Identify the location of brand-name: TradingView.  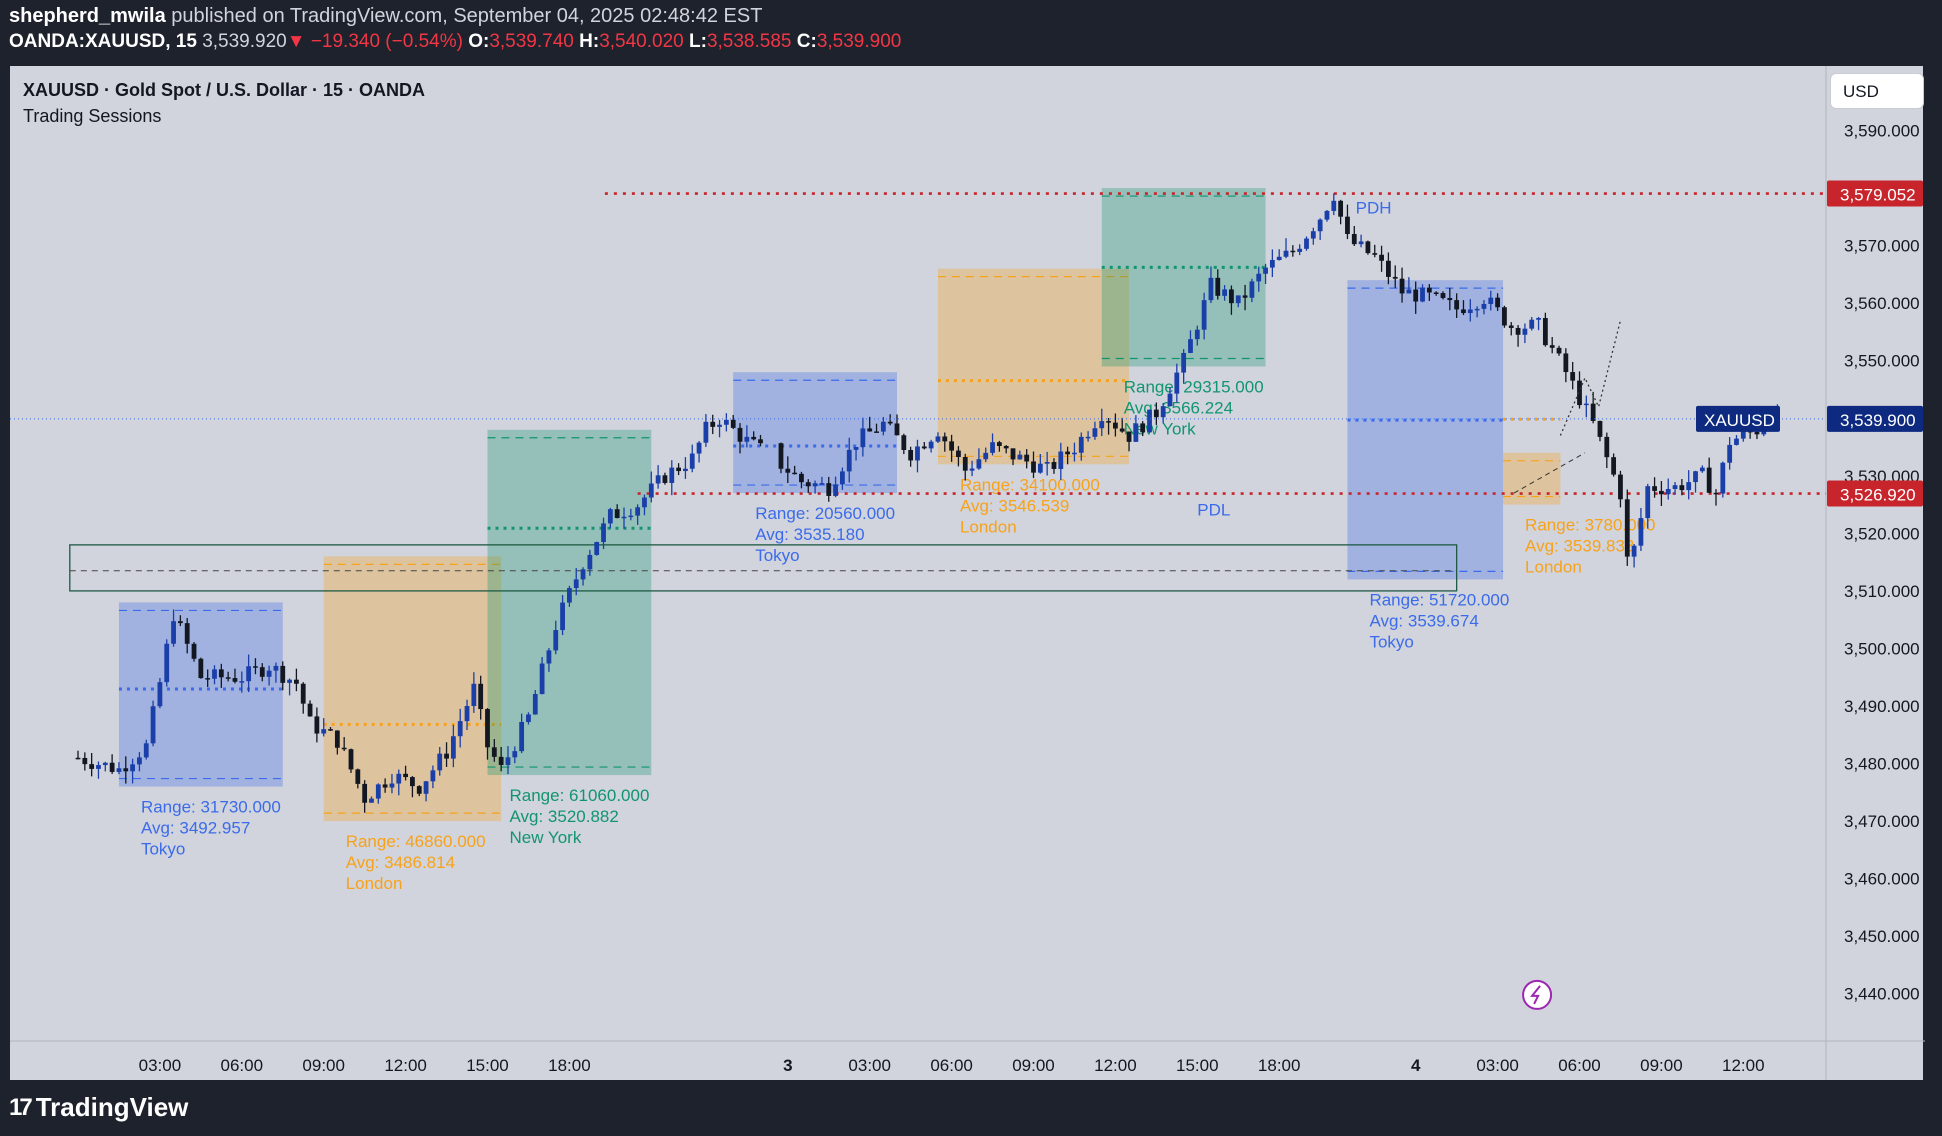
(112, 1107).